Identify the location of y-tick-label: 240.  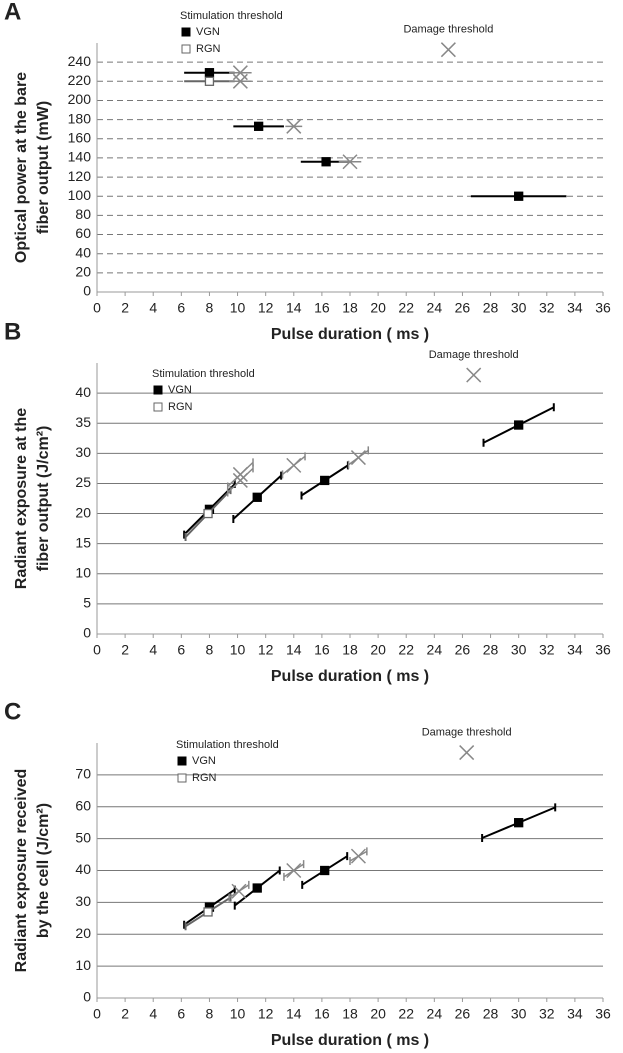
(80, 61).